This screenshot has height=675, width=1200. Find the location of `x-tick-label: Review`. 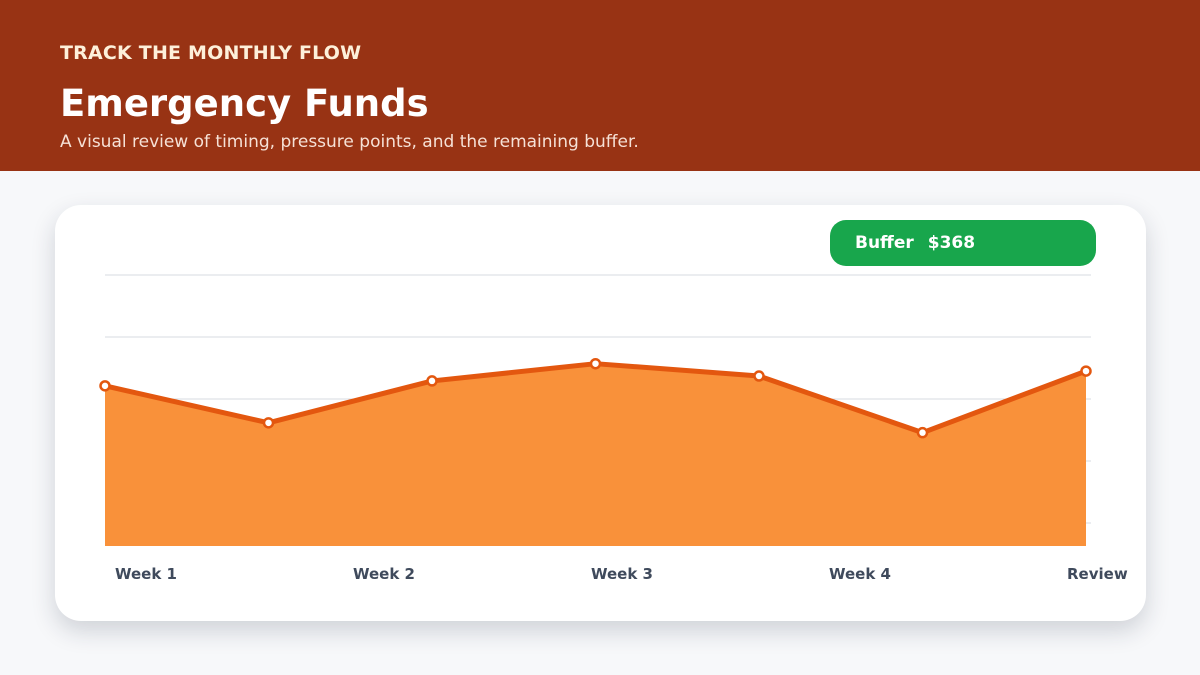

x-tick-label: Review is located at coordinates (1097, 574).